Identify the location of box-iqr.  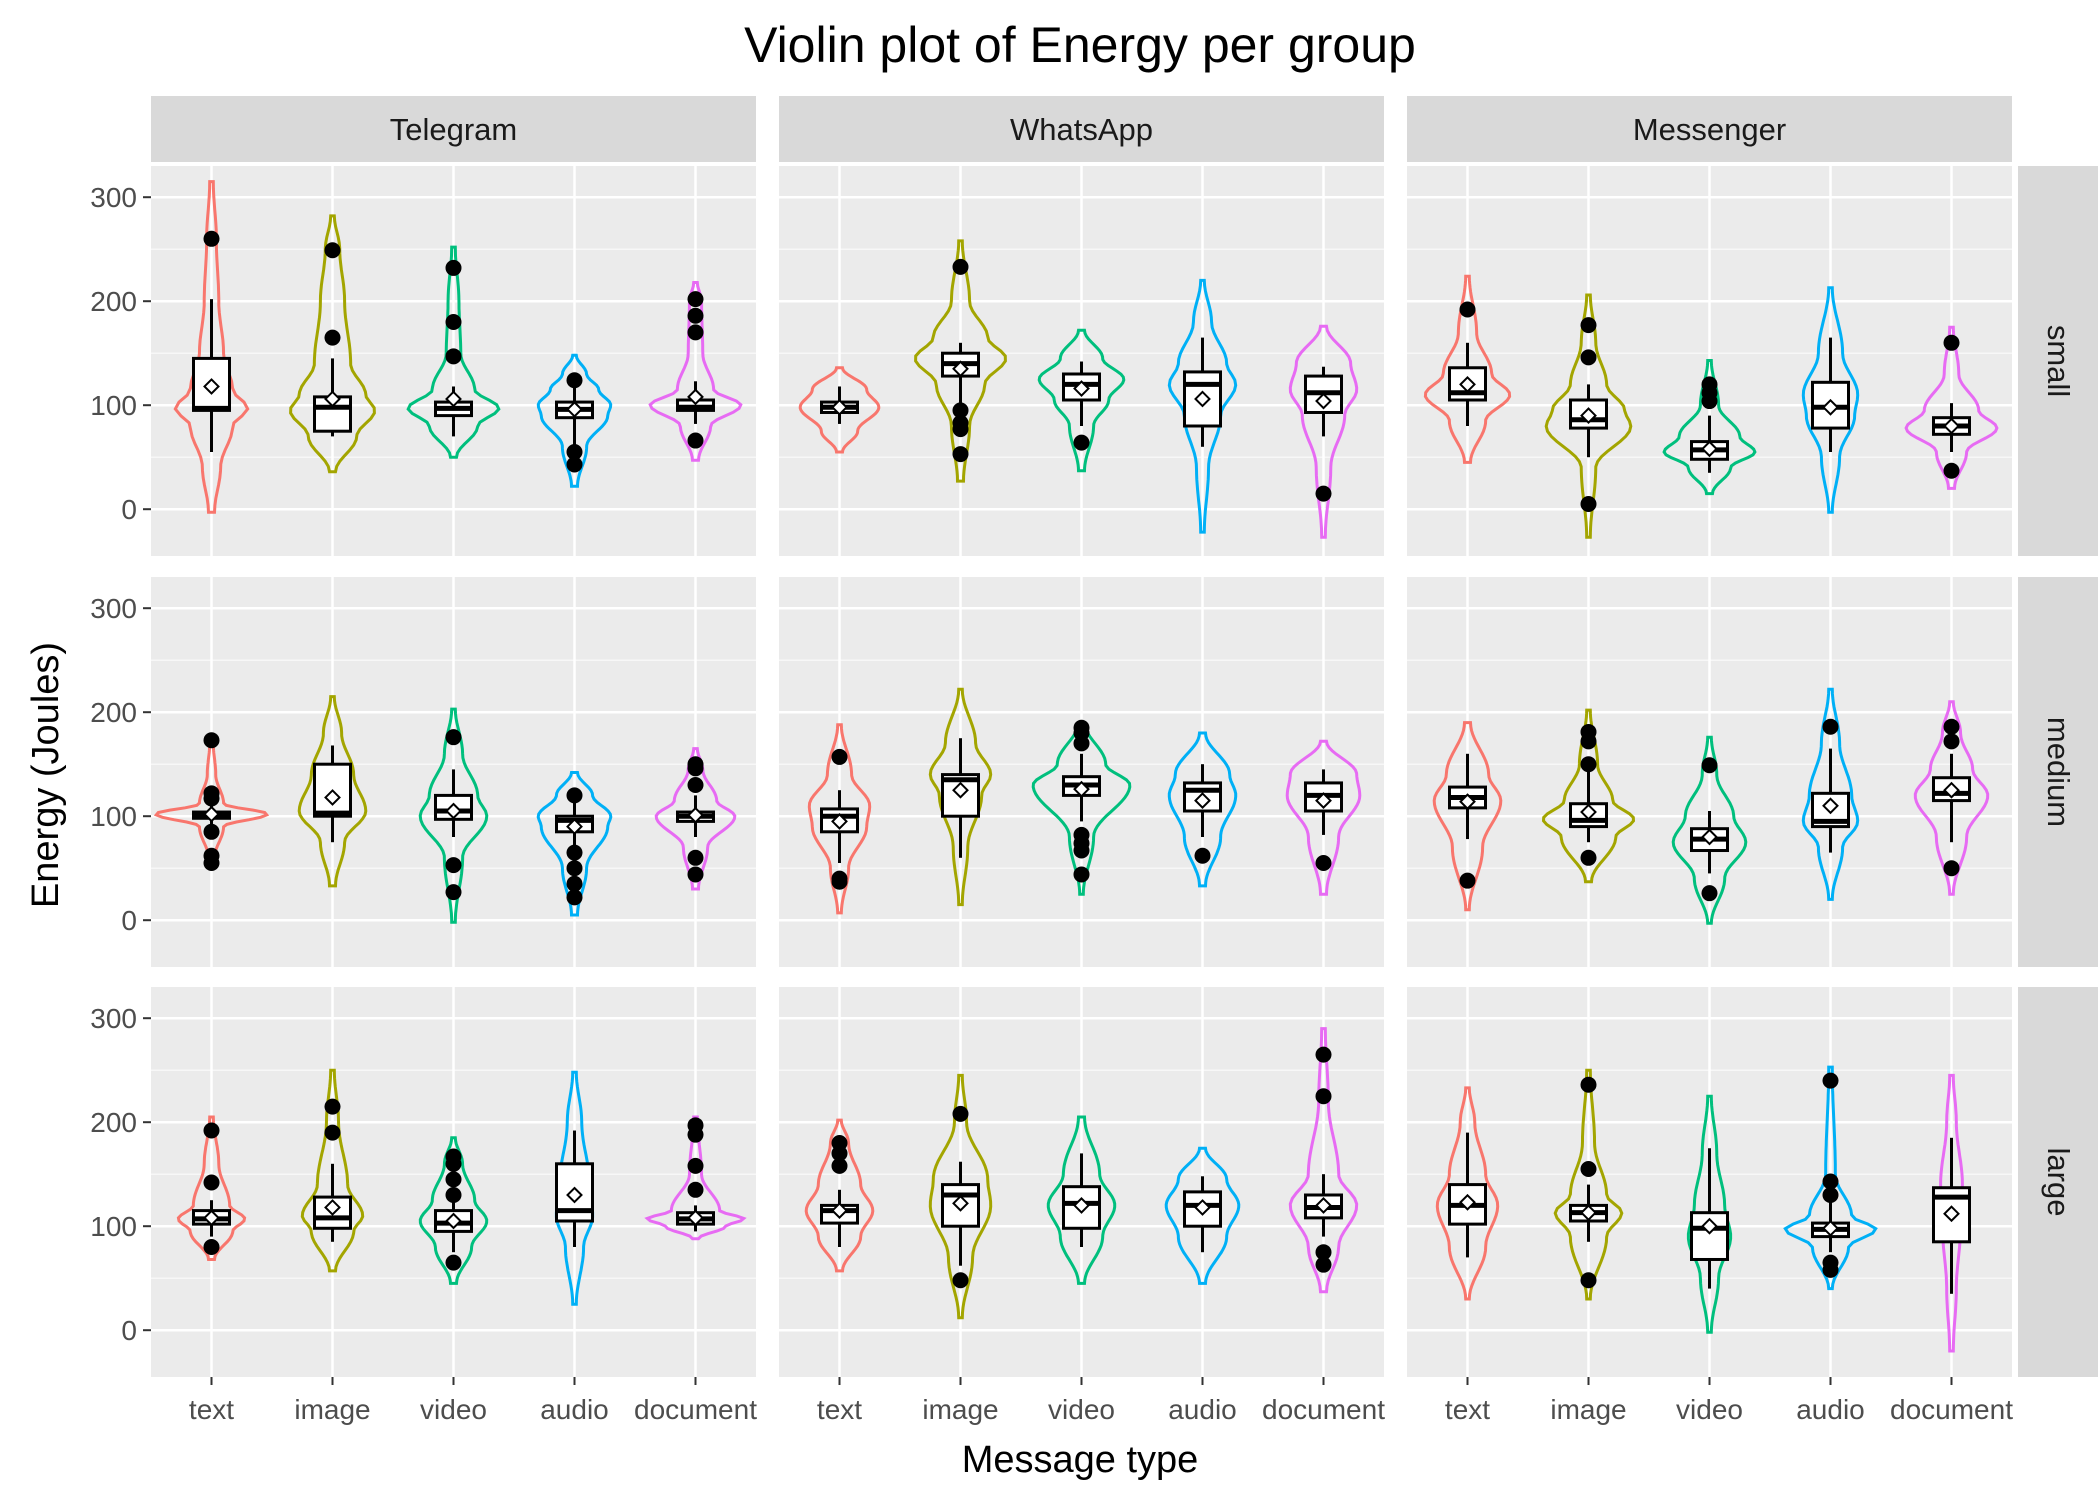
(211, 384).